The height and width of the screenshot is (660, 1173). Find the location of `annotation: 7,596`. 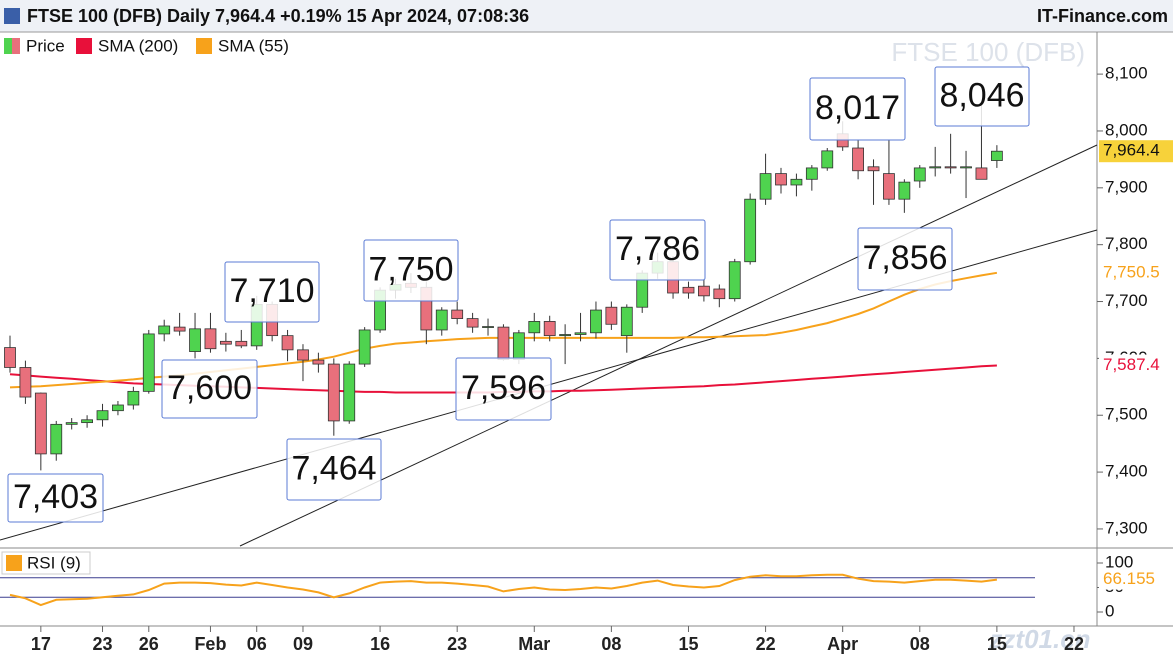

annotation: 7,596 is located at coordinates (503, 388).